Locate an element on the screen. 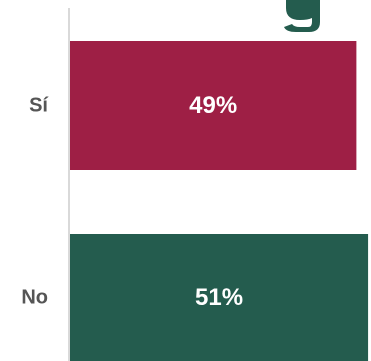  category-label: No is located at coordinates (34, 298).